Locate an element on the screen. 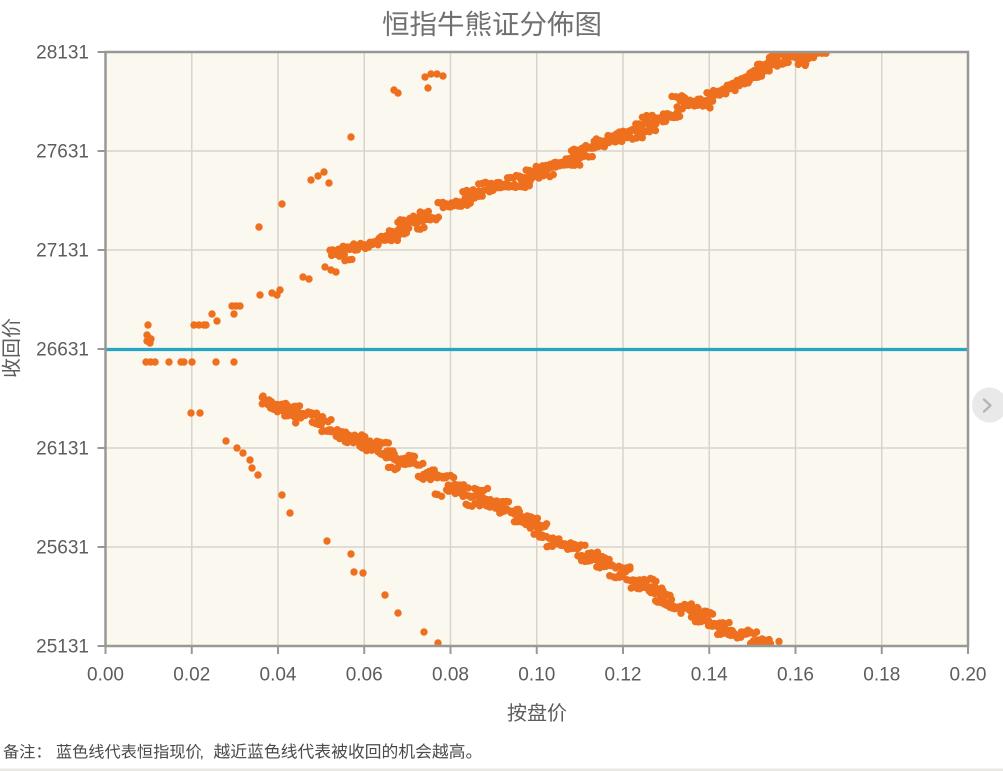 This screenshot has height=771, width=1003. svg-text: 0.04 is located at coordinates (278, 675).